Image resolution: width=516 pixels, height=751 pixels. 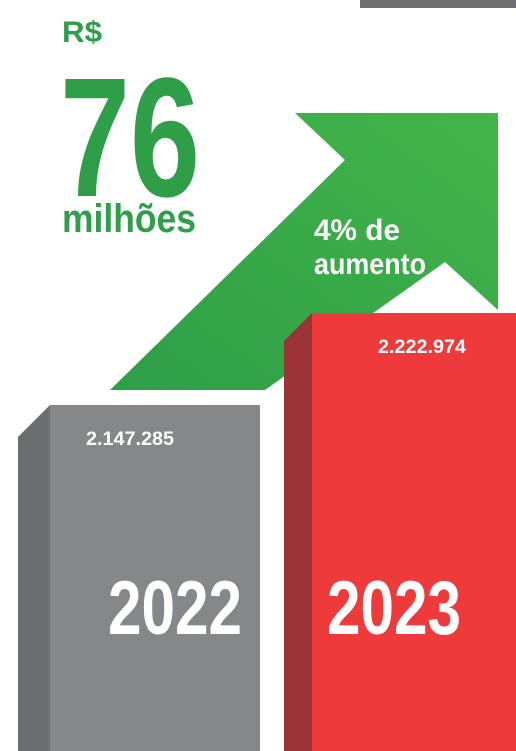 I want to click on category-label: 2023, so click(x=394, y=608).